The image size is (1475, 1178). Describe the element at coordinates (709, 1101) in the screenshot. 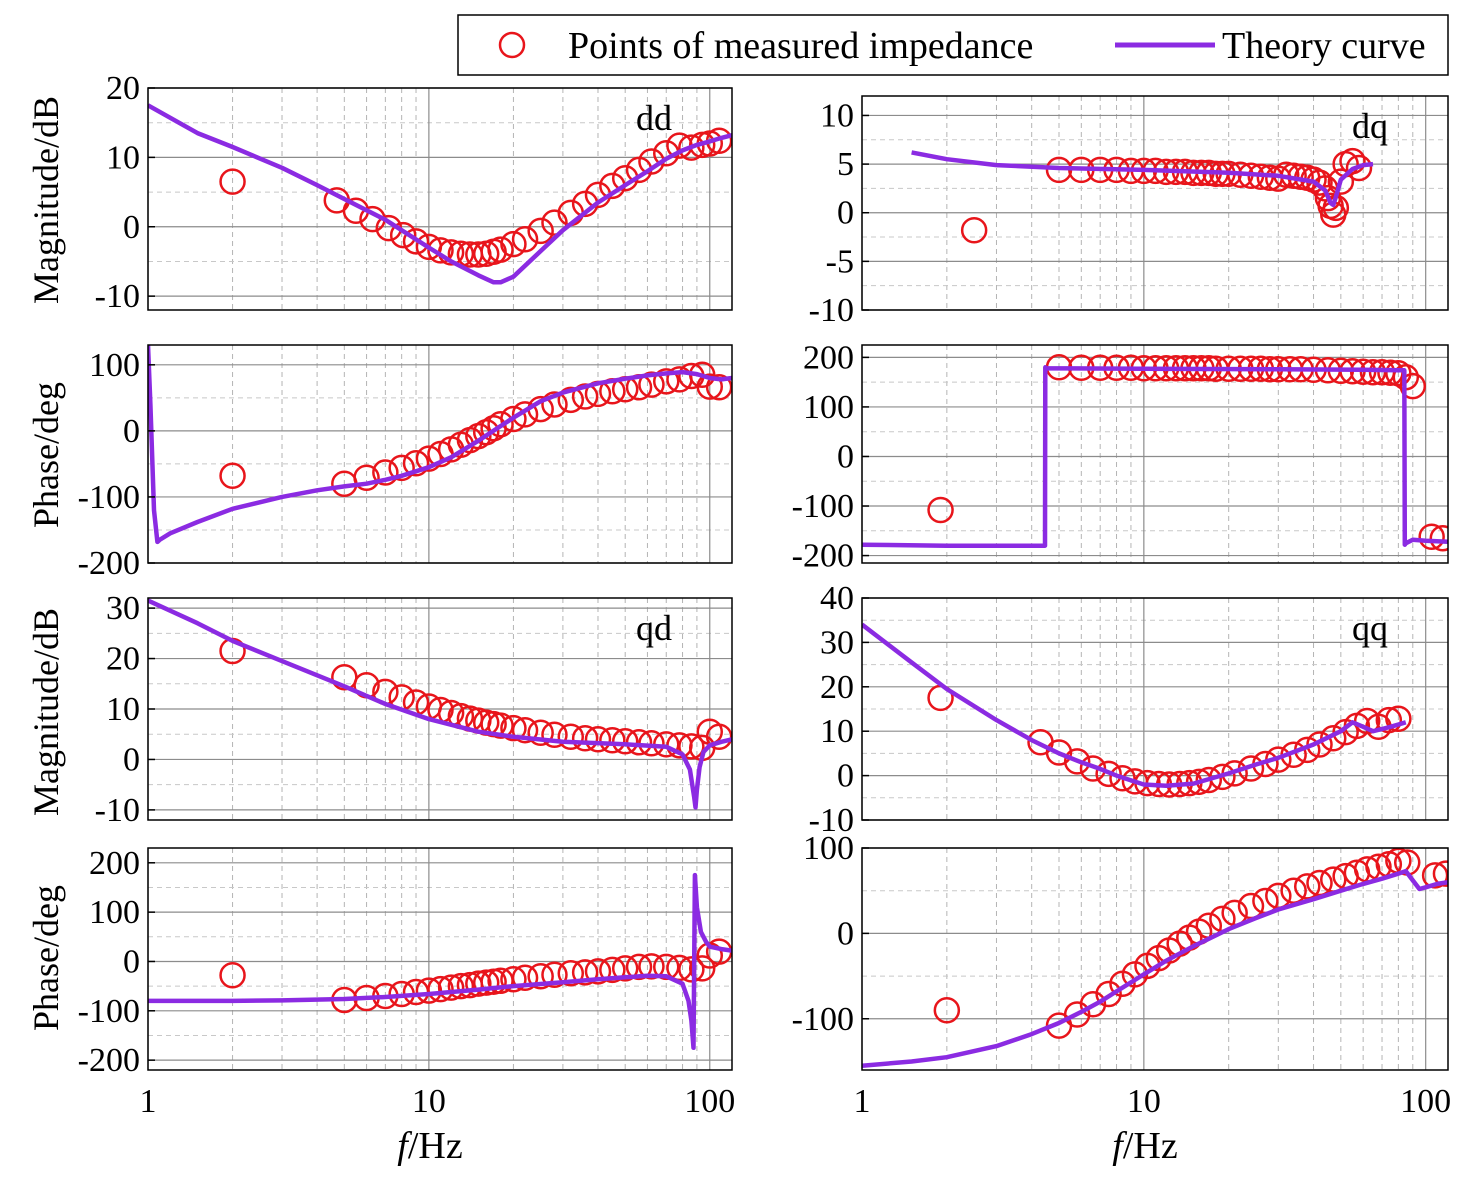

I see `xtick-label: 100` at that location.